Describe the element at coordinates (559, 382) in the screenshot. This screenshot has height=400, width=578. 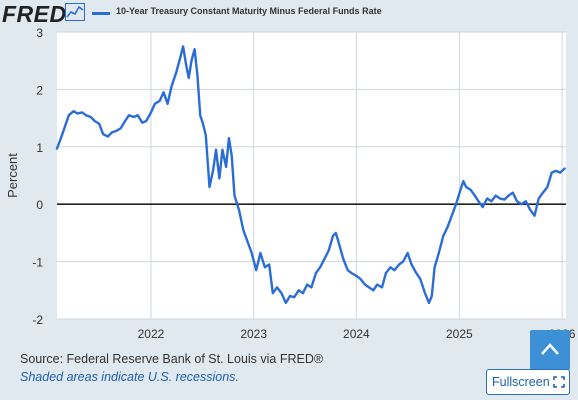
I see `fullscreen-icon` at that location.